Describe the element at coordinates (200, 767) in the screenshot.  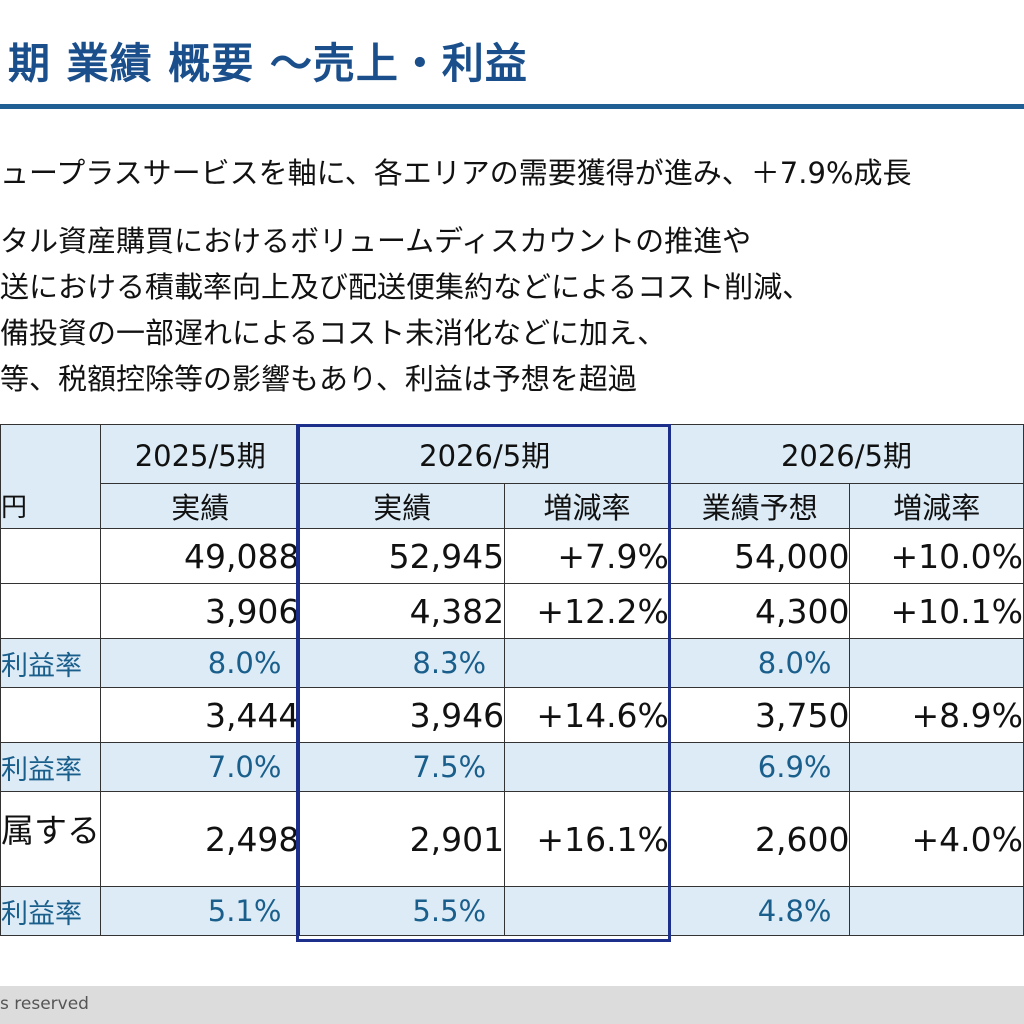
I see `ratio-cell: 7.0%` at that location.